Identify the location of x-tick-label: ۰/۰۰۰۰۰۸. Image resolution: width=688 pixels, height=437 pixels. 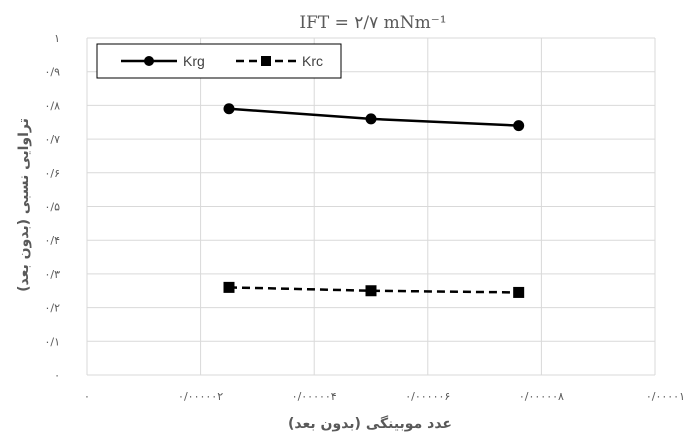
(541, 396).